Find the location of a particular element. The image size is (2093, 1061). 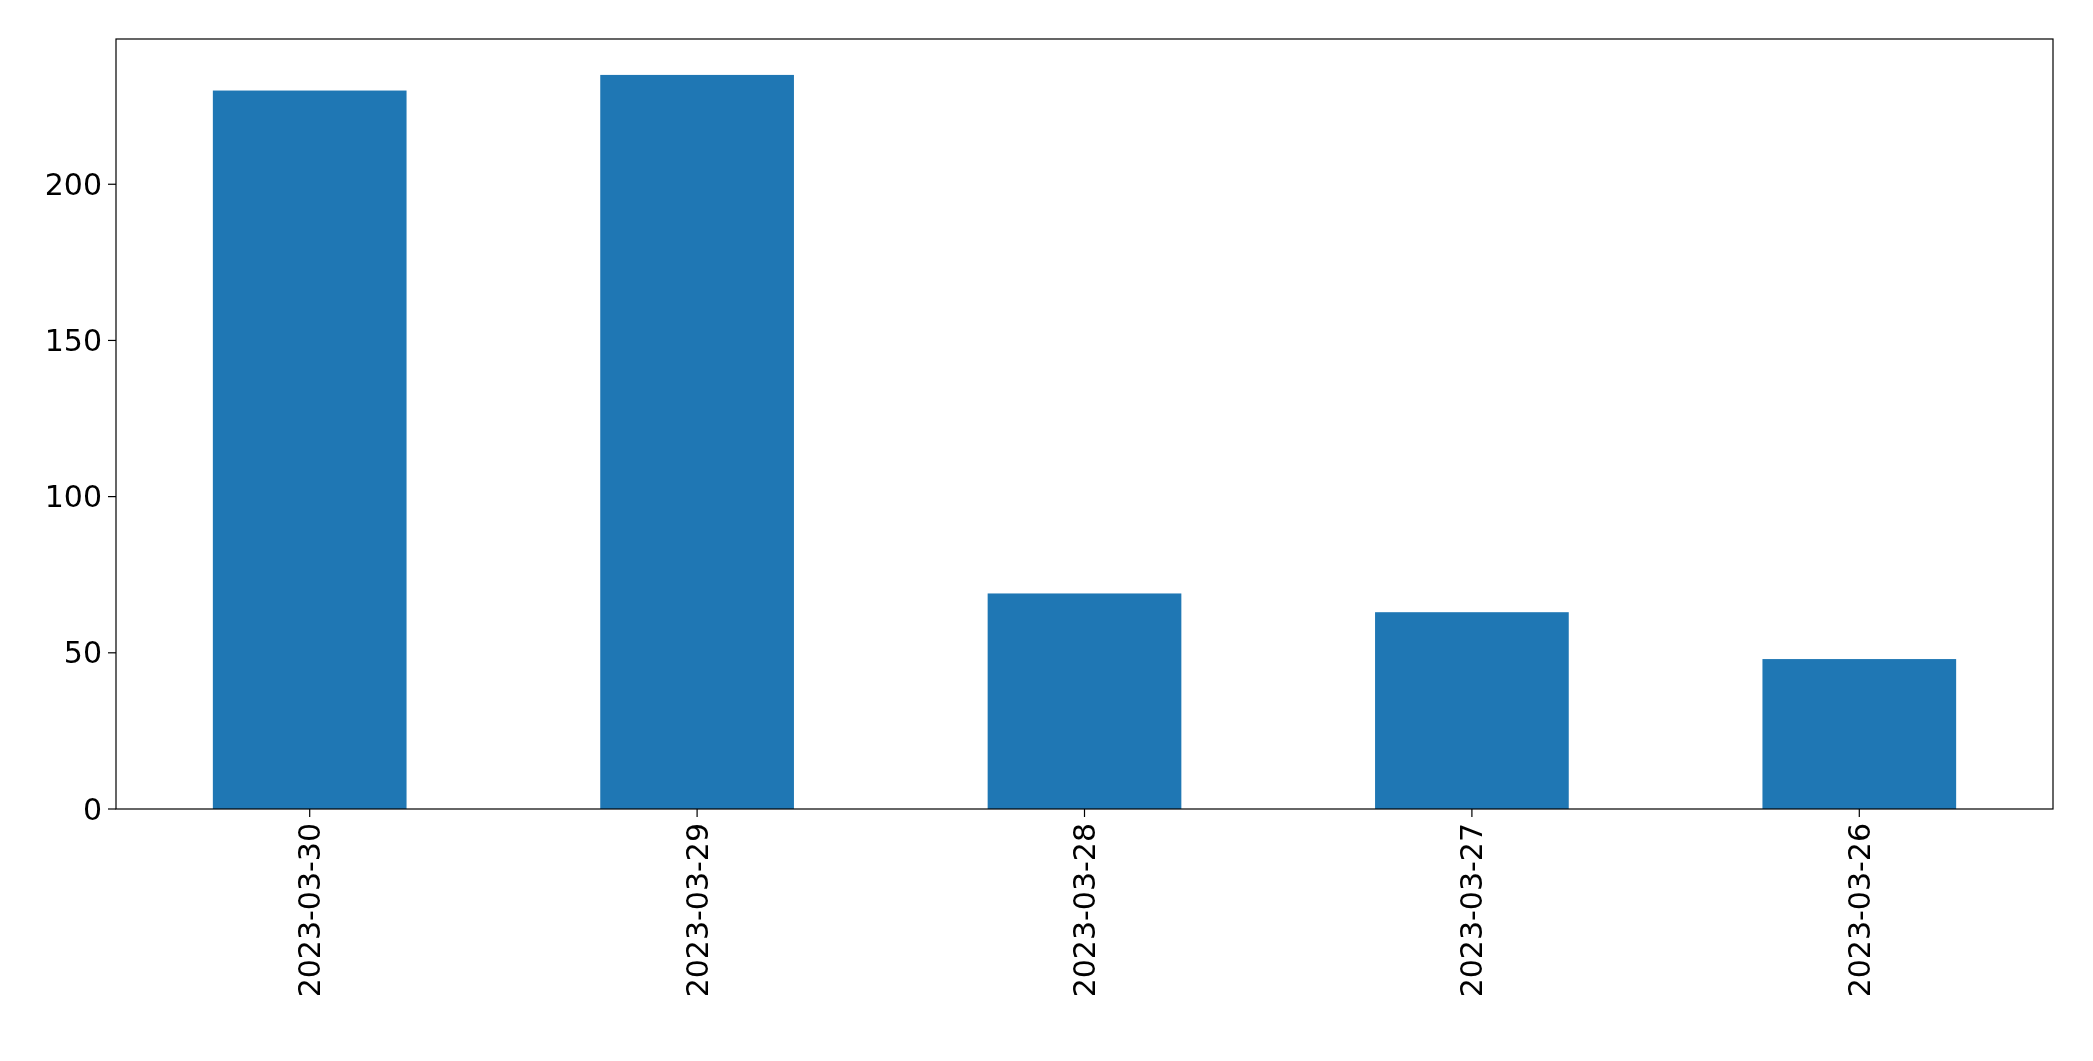

x-tick-label: 2023-03-28 is located at coordinates (1084, 910).